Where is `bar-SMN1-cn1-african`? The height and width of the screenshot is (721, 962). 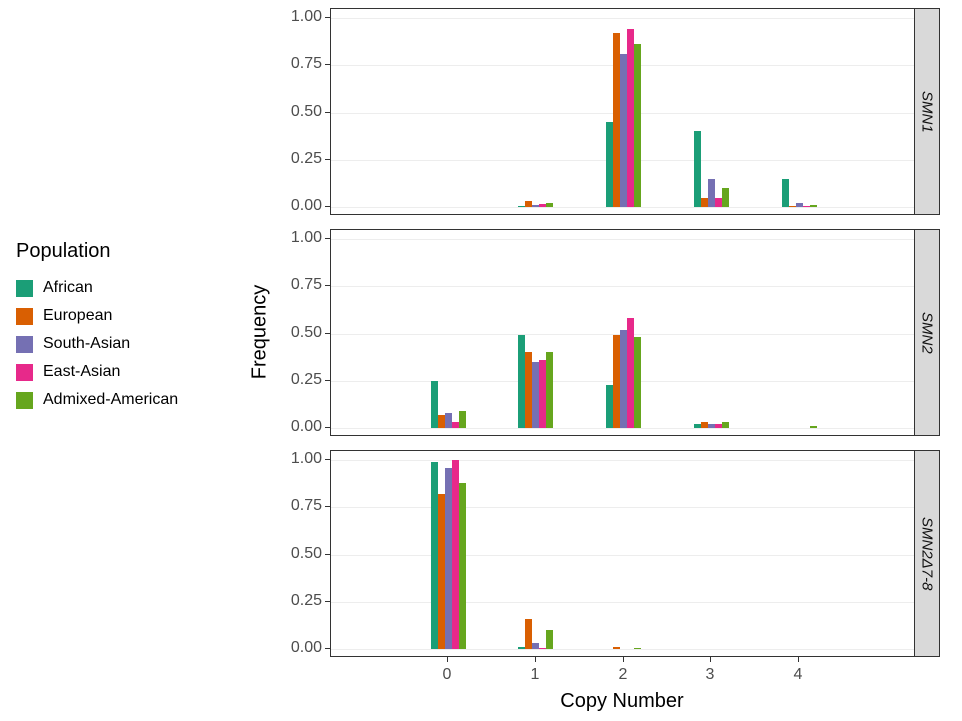 bar-SMN1-cn1-african is located at coordinates (521, 206).